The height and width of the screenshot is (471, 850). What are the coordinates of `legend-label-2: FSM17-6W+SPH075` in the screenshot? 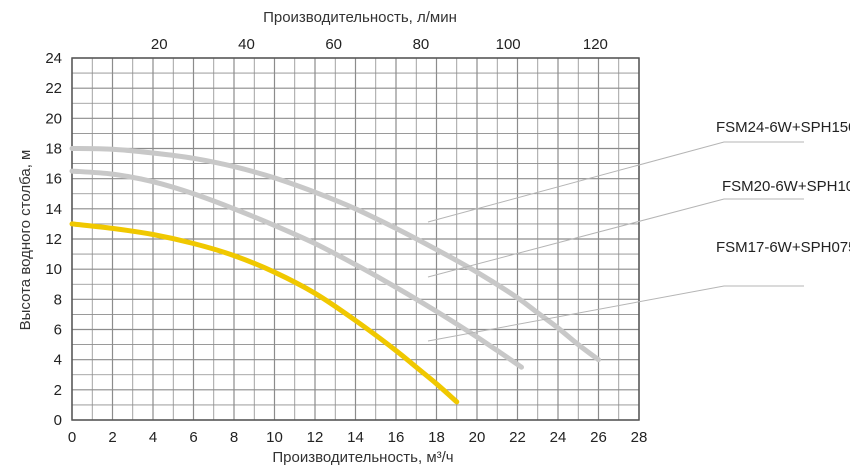 It's located at (783, 247).